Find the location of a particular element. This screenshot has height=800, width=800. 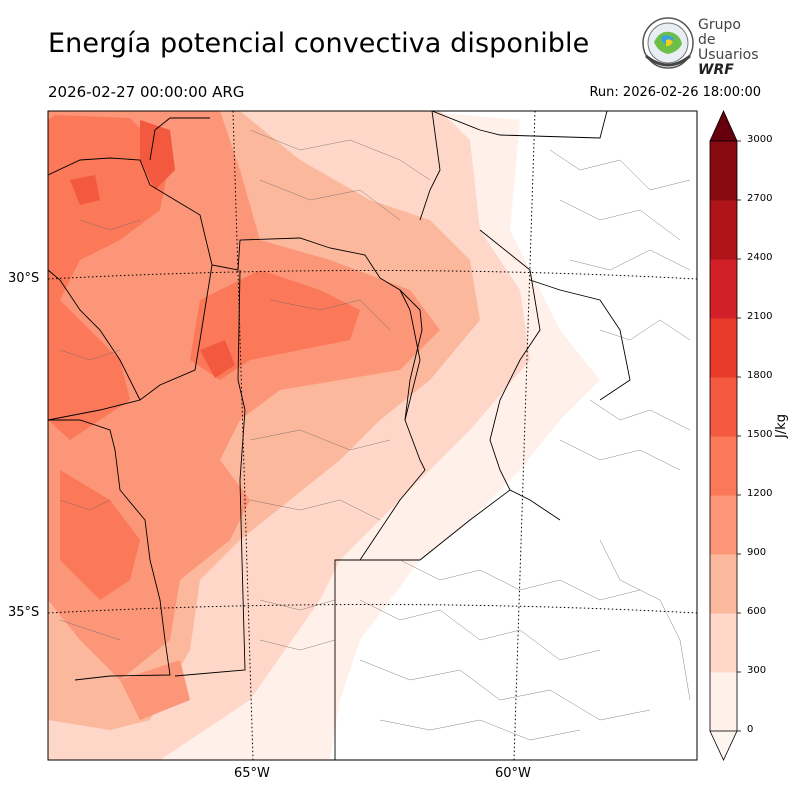

cape-band-1500-1800-b is located at coordinates (217, 359).